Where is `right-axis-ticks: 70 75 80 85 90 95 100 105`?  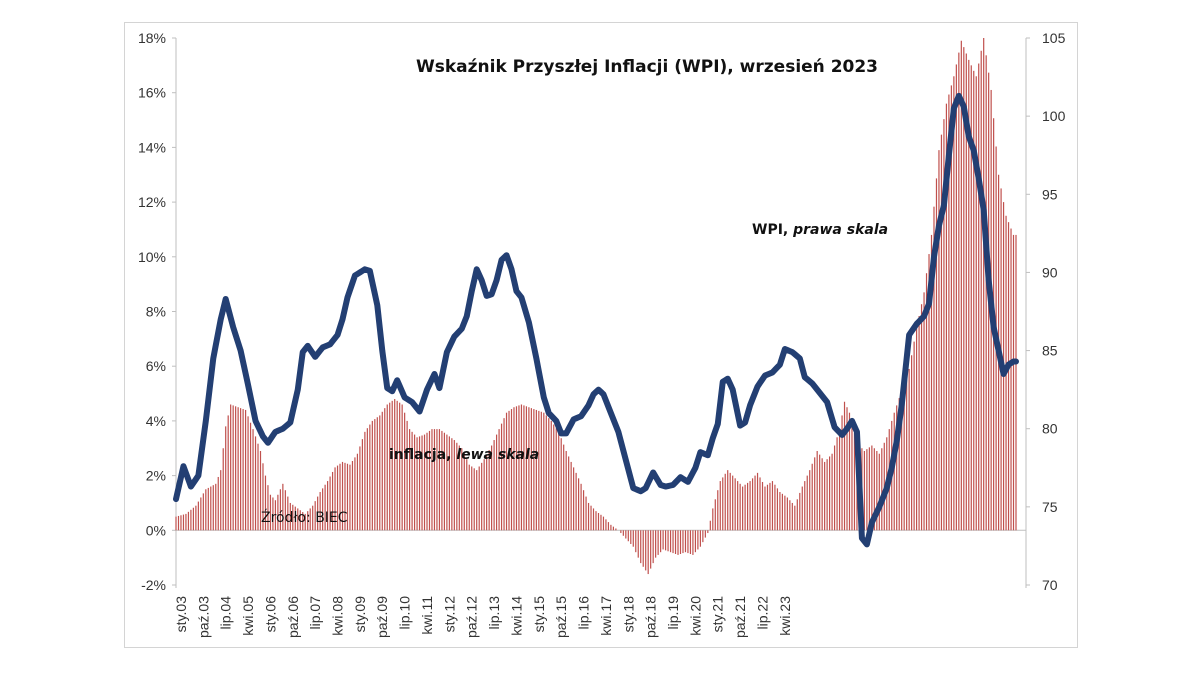
right-axis-ticks: 70 75 80 85 90 95 100 105 is located at coordinates (1046, 311).